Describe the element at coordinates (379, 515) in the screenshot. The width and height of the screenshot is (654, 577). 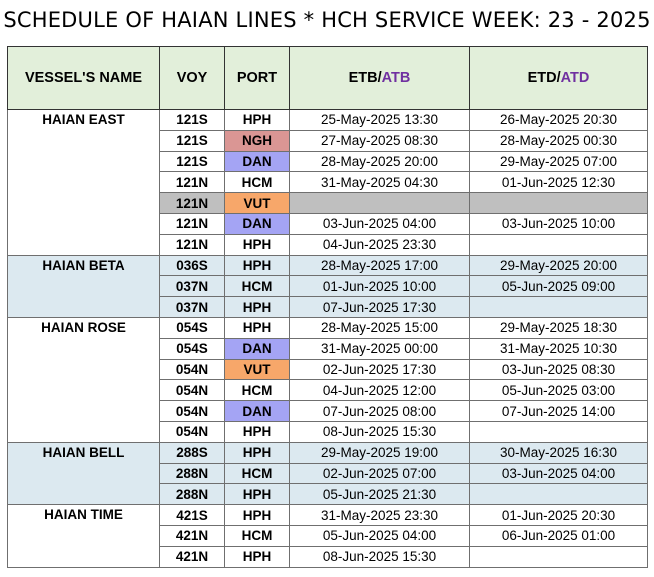
I see `etb-cell: 31-May-2025 23:30` at that location.